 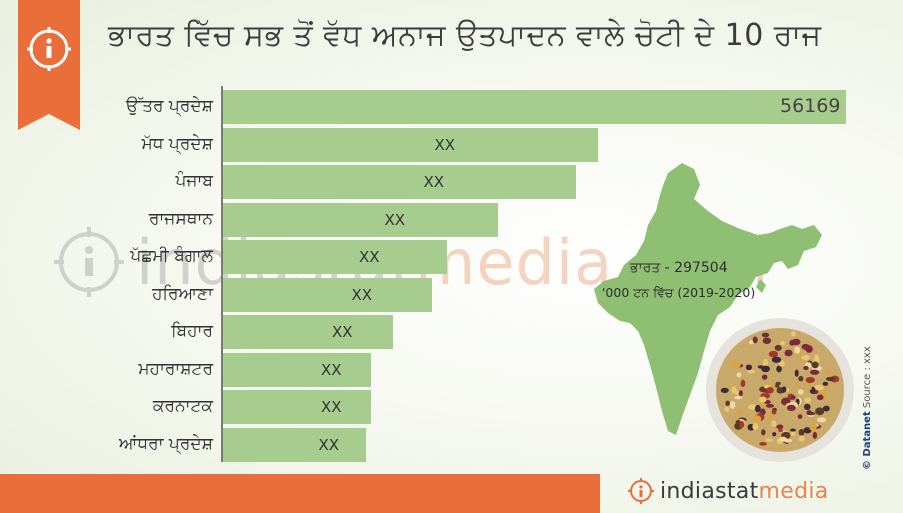 I want to click on category-label: ਆਂਧਰਾ ਪ੍ਰਦੇਸ਼, so click(x=165, y=443).